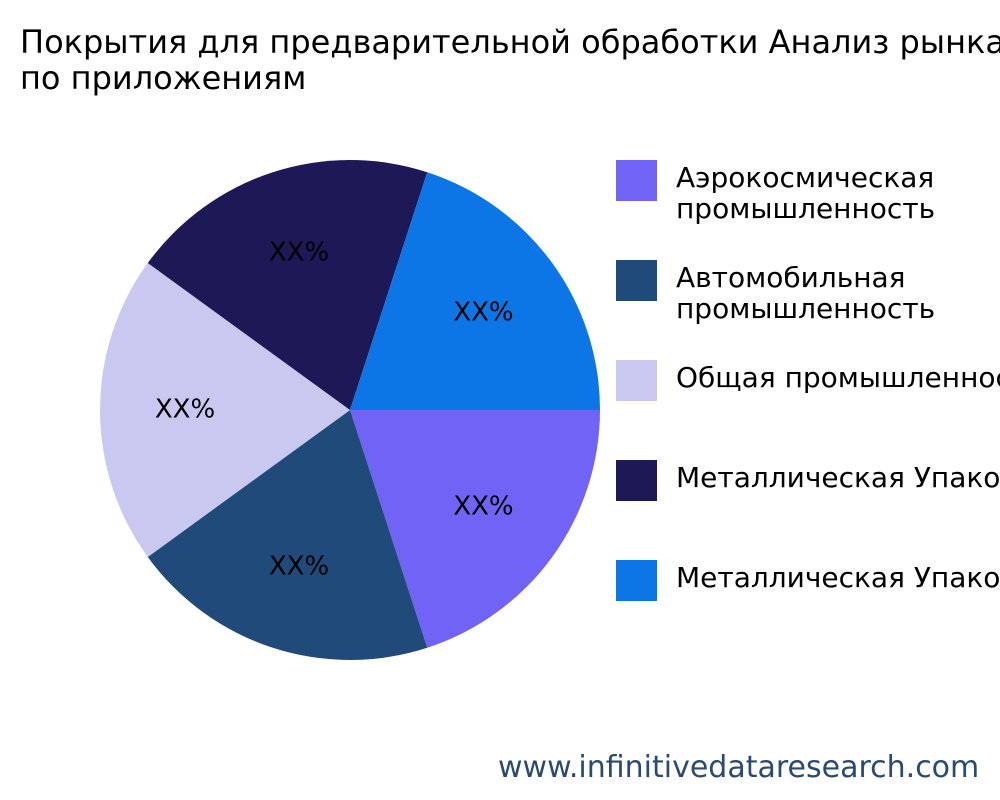 This screenshot has height=800, width=1000. Describe the element at coordinates (185, 410) in the screenshot. I see `pie-slice-label-3: XX%` at that location.